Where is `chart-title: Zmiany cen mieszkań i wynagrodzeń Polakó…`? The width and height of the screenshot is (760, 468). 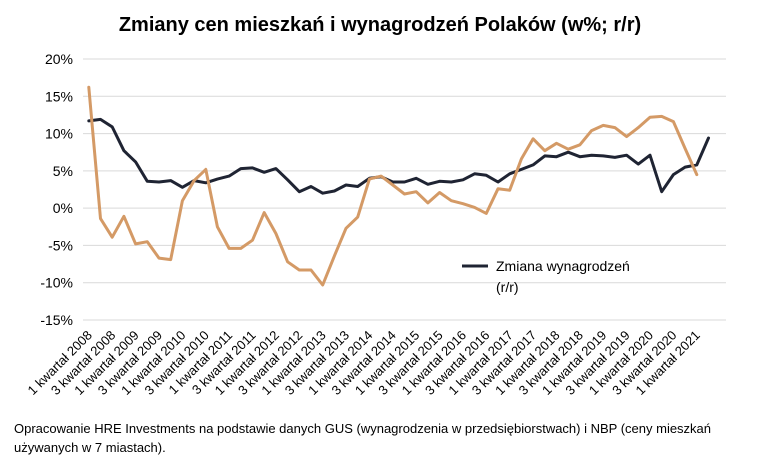
chart-title: Zmiany cen mieszkań i wynagrodzeń Polakó… is located at coordinates (380, 25).